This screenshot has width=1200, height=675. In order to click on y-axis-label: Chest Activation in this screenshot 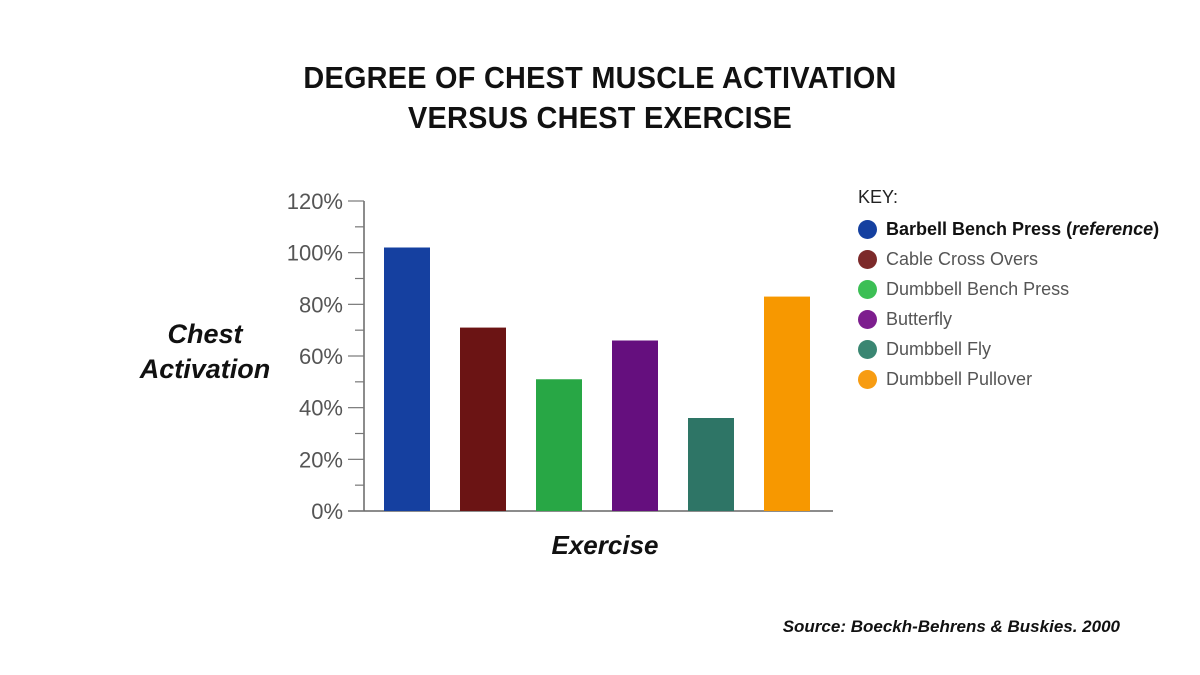, I will do `click(205, 351)`.